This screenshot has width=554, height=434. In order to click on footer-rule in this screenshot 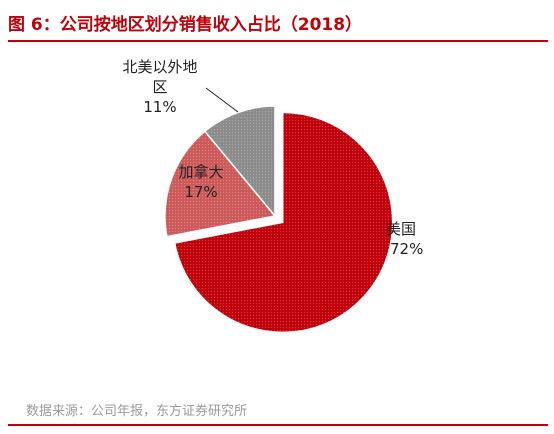, I will do `click(278, 425)`.